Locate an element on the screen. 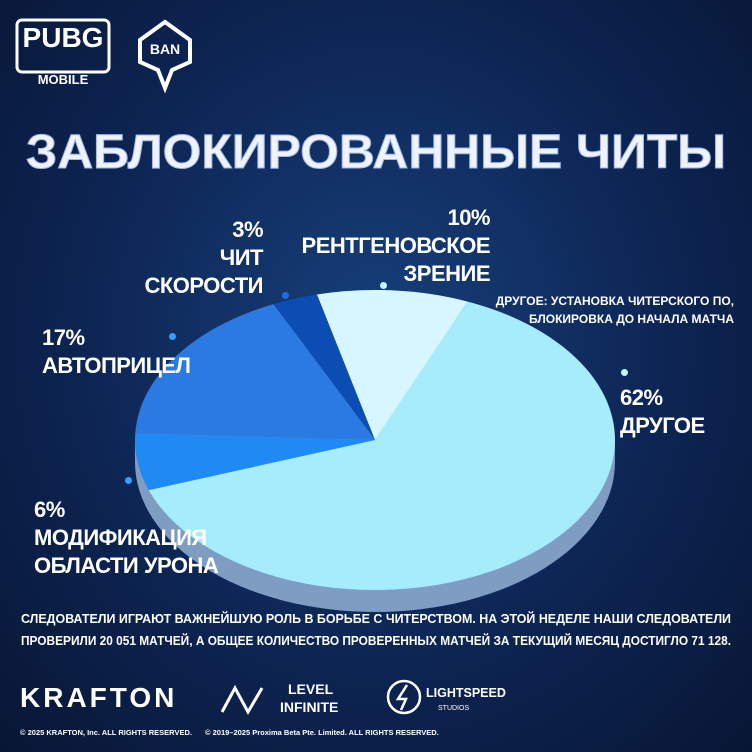  slice-label: 10% РЕНТГЕНОВСКОЕ ЗРЕНИЕ is located at coordinates (390, 246).